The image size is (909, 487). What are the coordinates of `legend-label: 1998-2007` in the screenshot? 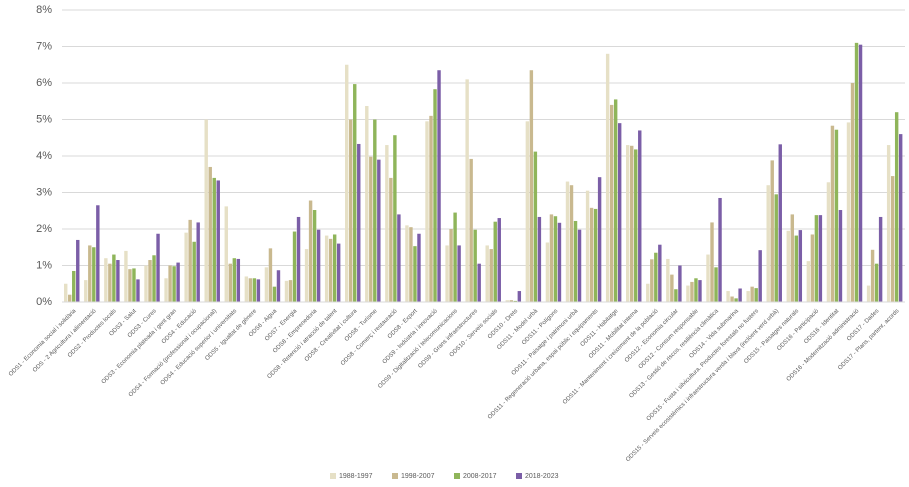 It's located at (418, 476).